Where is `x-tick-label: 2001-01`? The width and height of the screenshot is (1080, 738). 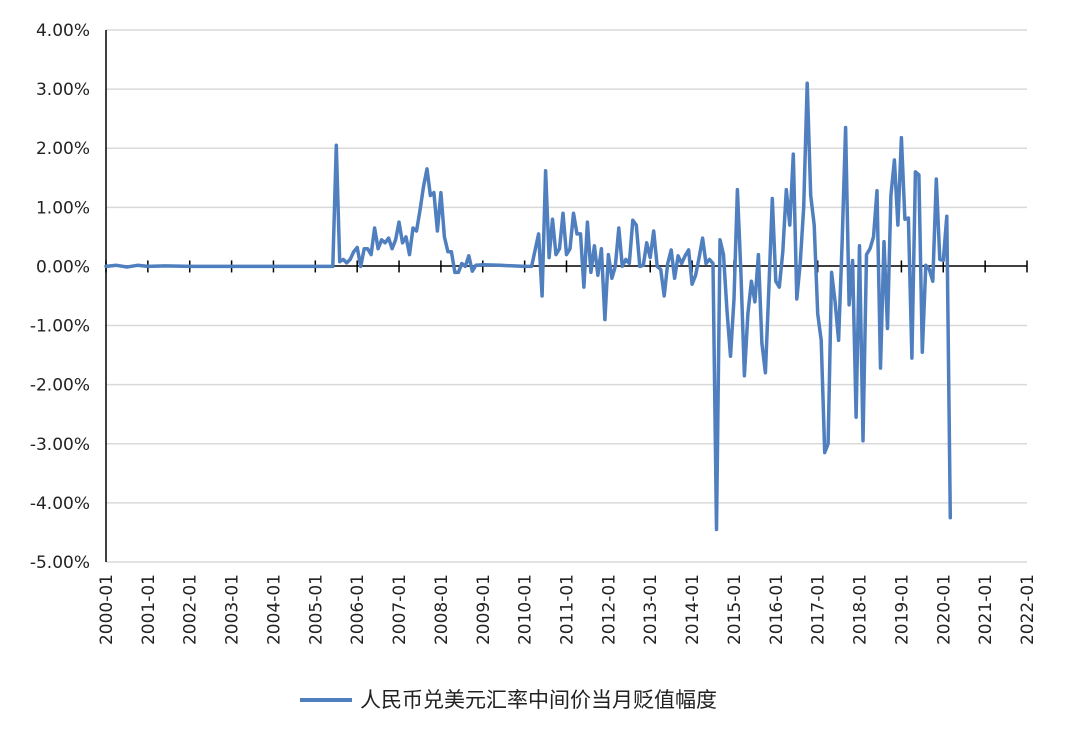 x-tick-label: 2001-01 is located at coordinates (149, 609).